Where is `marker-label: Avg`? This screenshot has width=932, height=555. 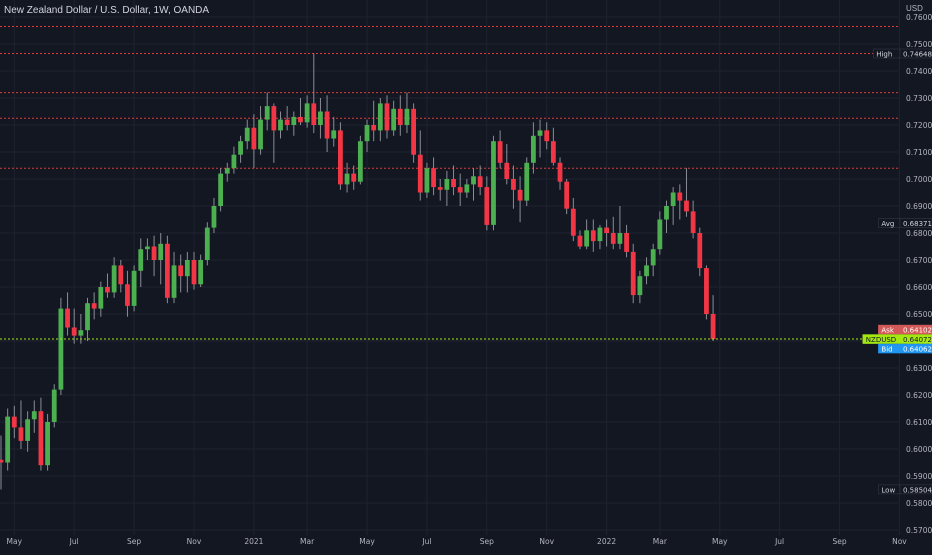 marker-label: Avg is located at coordinates (887, 224).